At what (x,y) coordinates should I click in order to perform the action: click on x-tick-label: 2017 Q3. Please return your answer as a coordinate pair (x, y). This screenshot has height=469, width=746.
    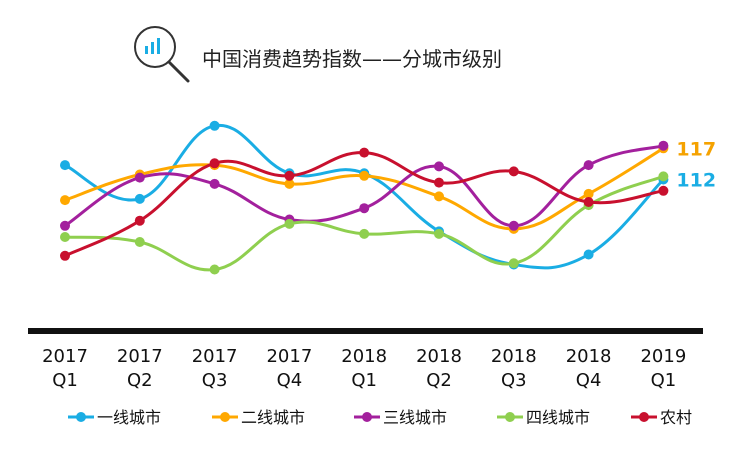
    Looking at the image, I should click on (215, 368).